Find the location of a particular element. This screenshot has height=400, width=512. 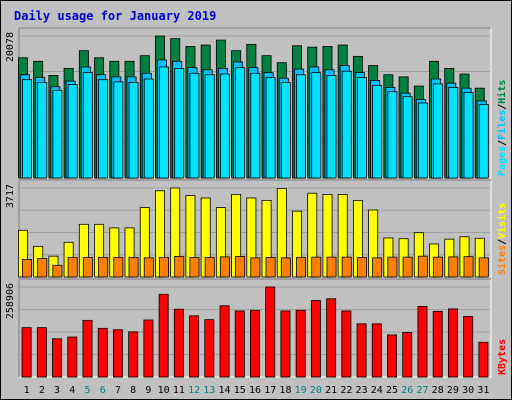

x-tick-label-day-27: 27 is located at coordinates (422, 390).